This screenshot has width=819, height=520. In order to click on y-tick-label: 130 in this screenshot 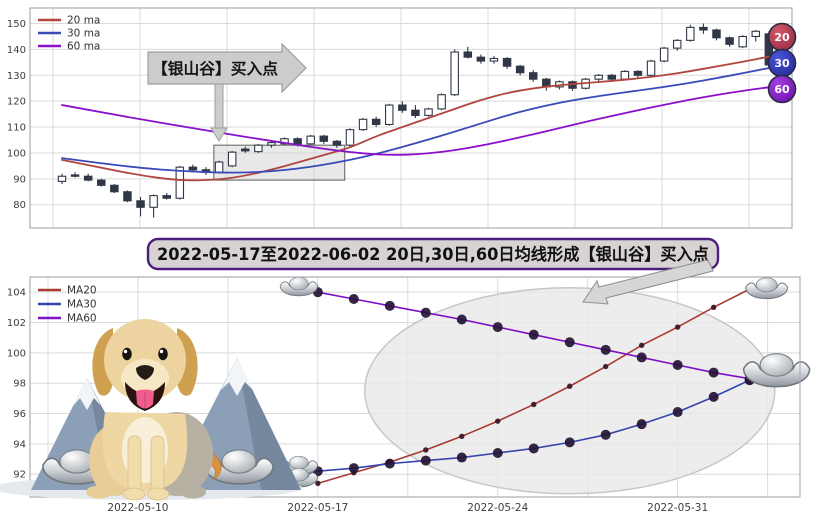, I will do `click(16, 76)`.